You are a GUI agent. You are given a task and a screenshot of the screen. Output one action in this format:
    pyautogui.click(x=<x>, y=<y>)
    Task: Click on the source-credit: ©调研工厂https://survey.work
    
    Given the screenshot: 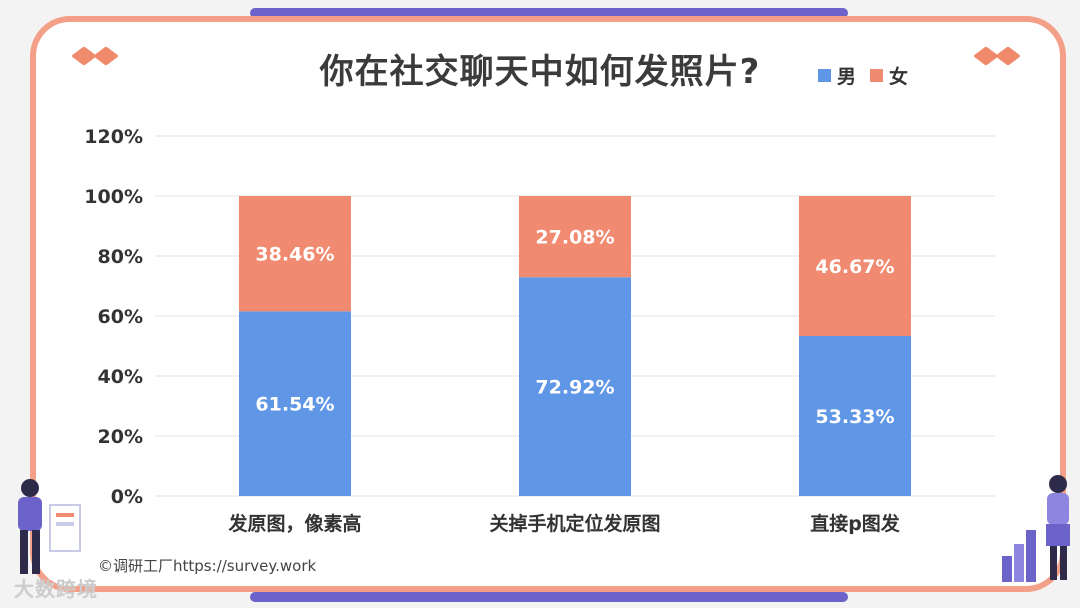 What is the action you would take?
    pyautogui.click(x=207, y=566)
    